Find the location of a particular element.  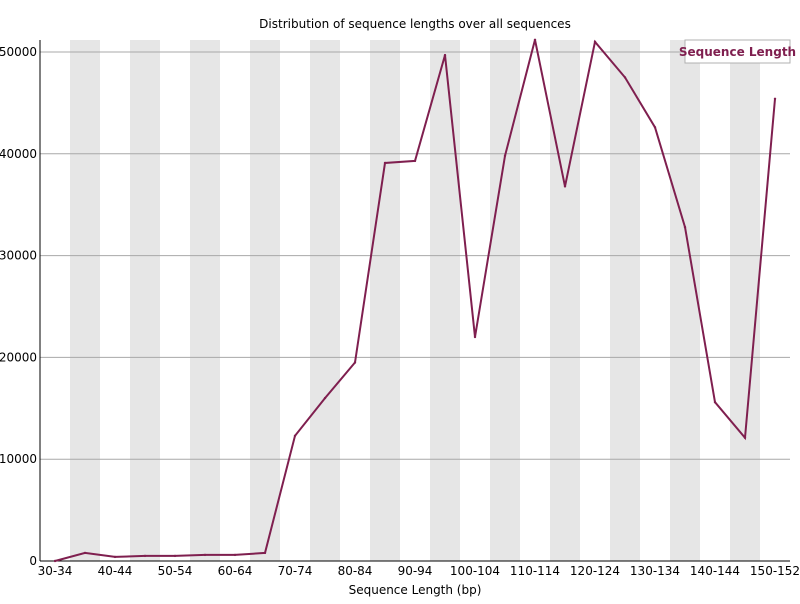

legend-box is located at coordinates (737, 51).